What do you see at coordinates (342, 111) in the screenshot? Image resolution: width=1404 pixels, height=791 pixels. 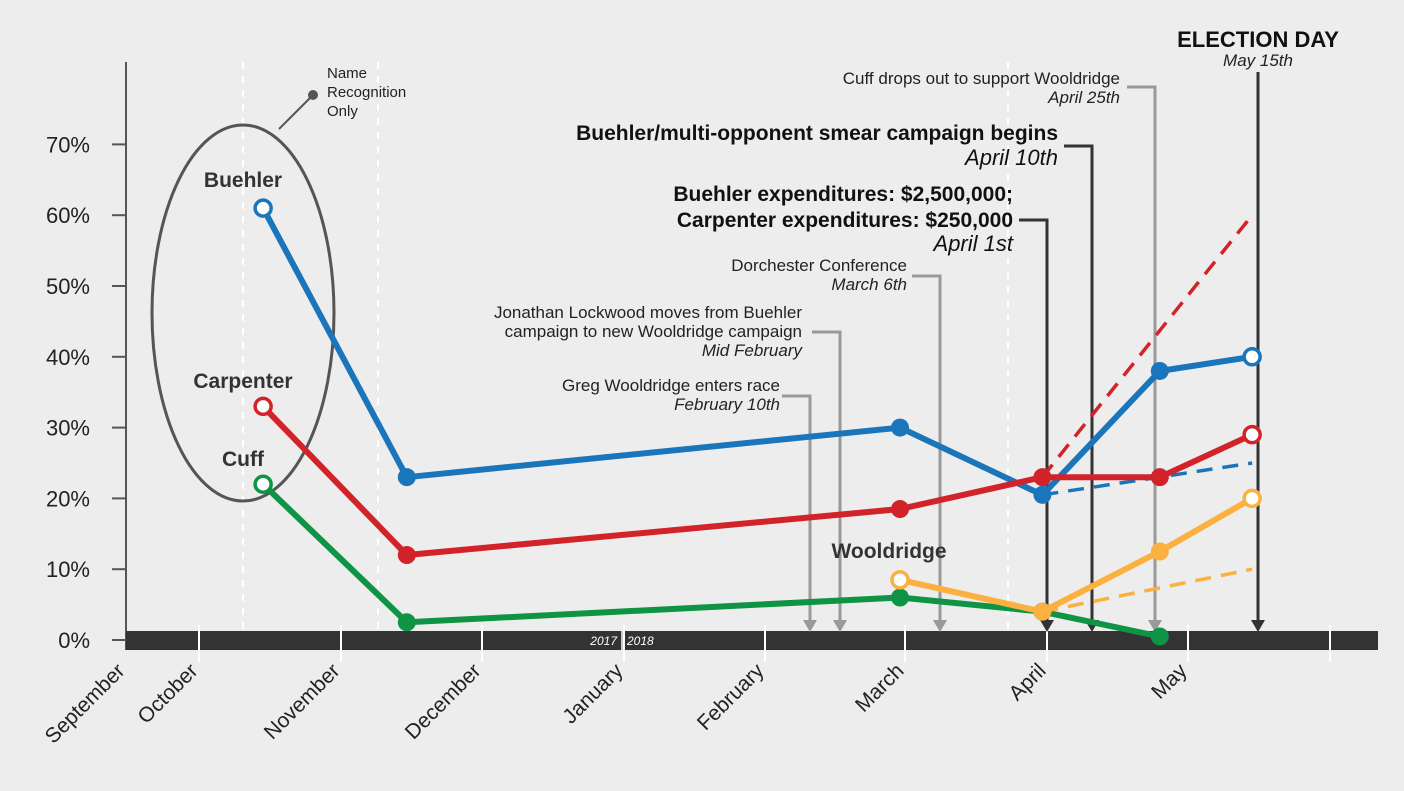 I see `name-recognition-line-3: Only` at bounding box center [342, 111].